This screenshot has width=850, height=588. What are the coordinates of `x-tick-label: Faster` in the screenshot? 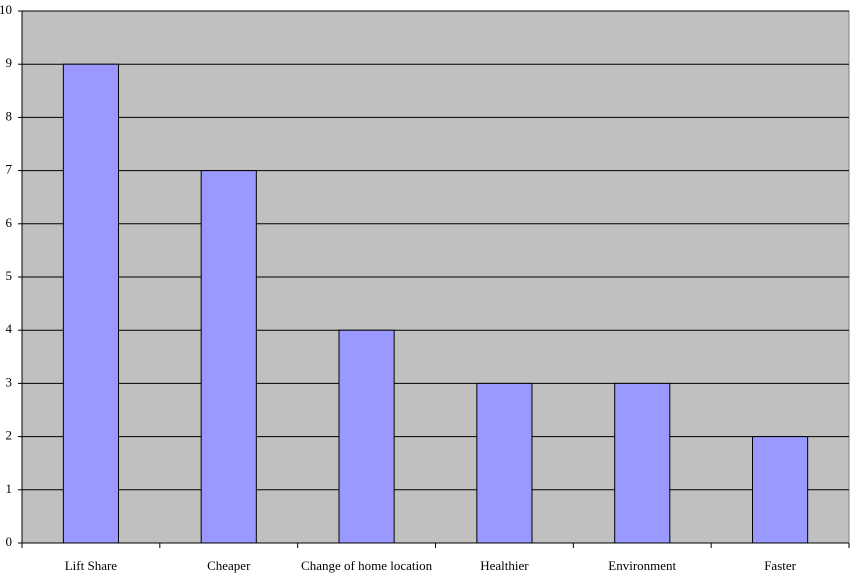 It's located at (780, 565).